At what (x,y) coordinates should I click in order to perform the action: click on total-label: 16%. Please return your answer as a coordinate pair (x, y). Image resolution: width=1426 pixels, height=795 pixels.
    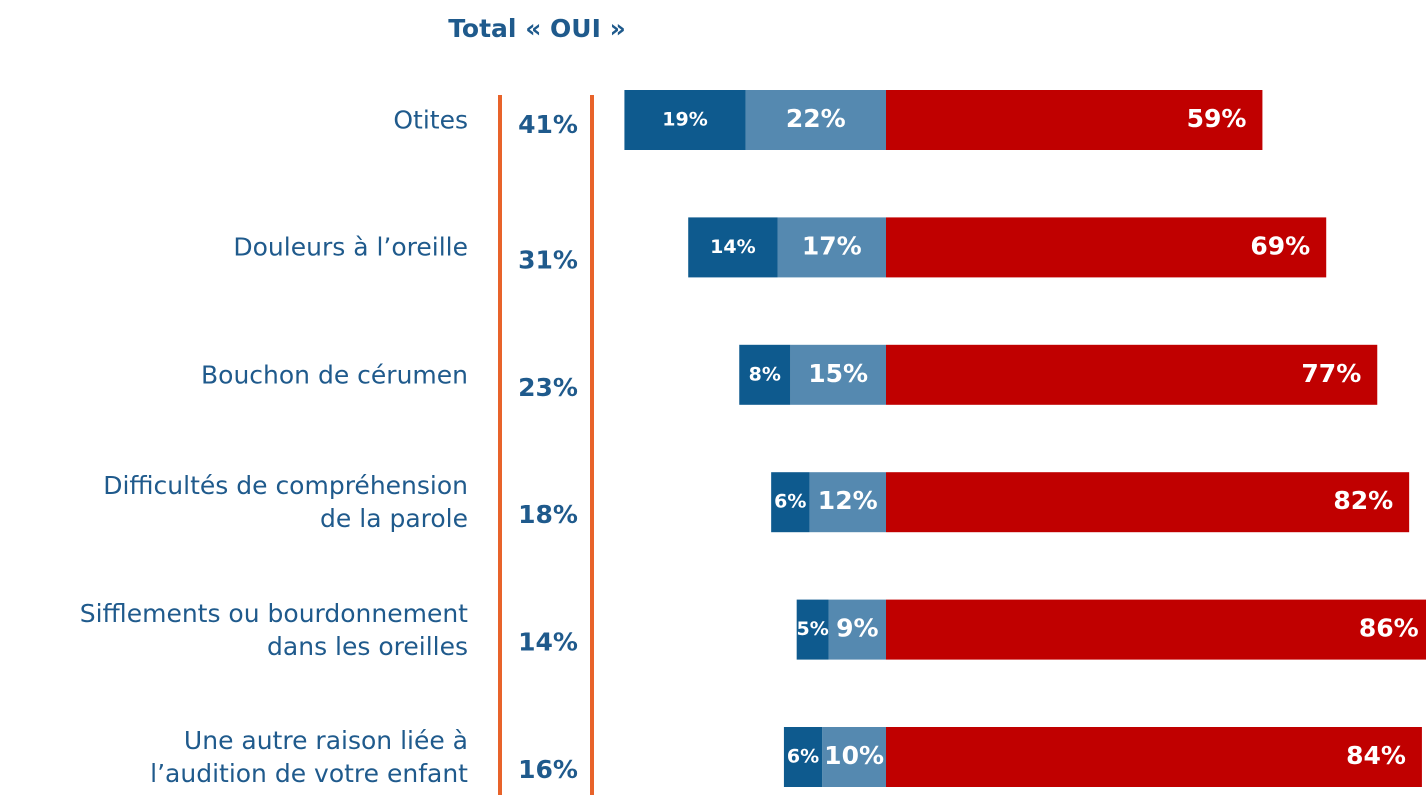
    Looking at the image, I should click on (548, 769).